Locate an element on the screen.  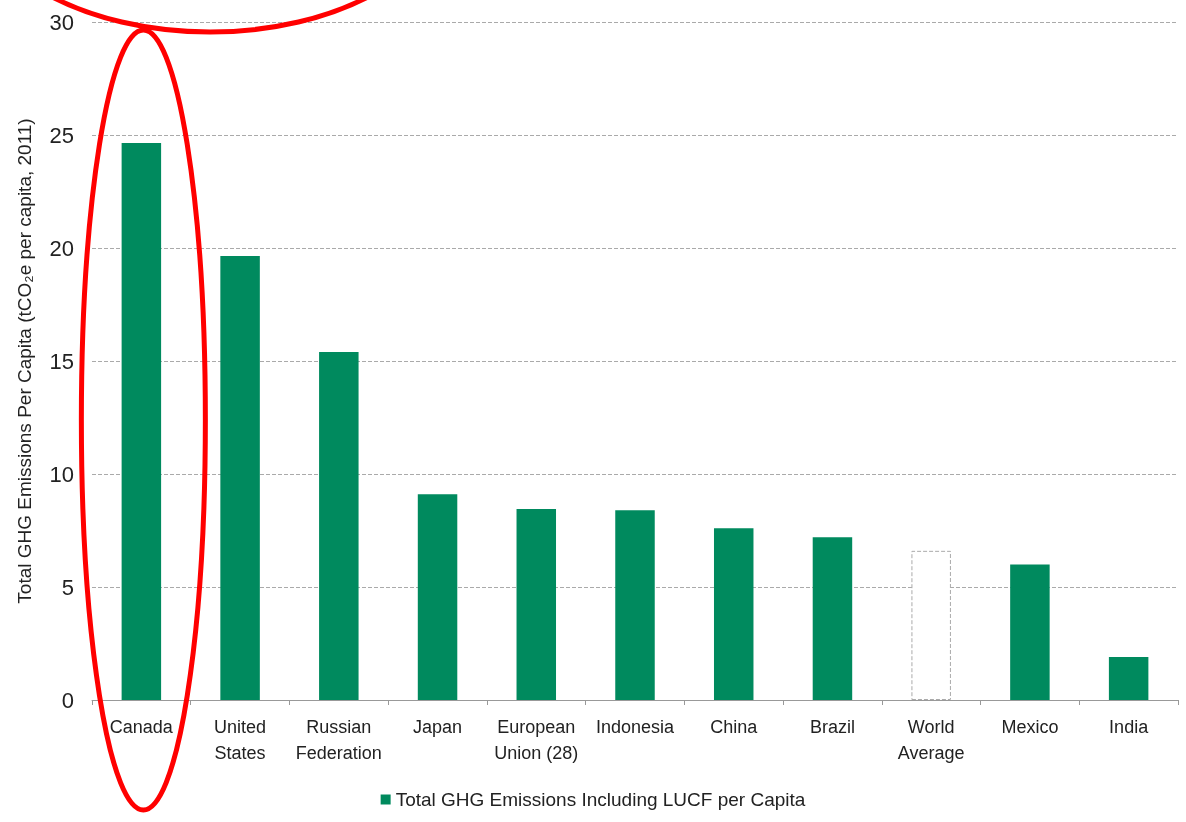
x-tick-label: World Average is located at coordinates (931, 740).